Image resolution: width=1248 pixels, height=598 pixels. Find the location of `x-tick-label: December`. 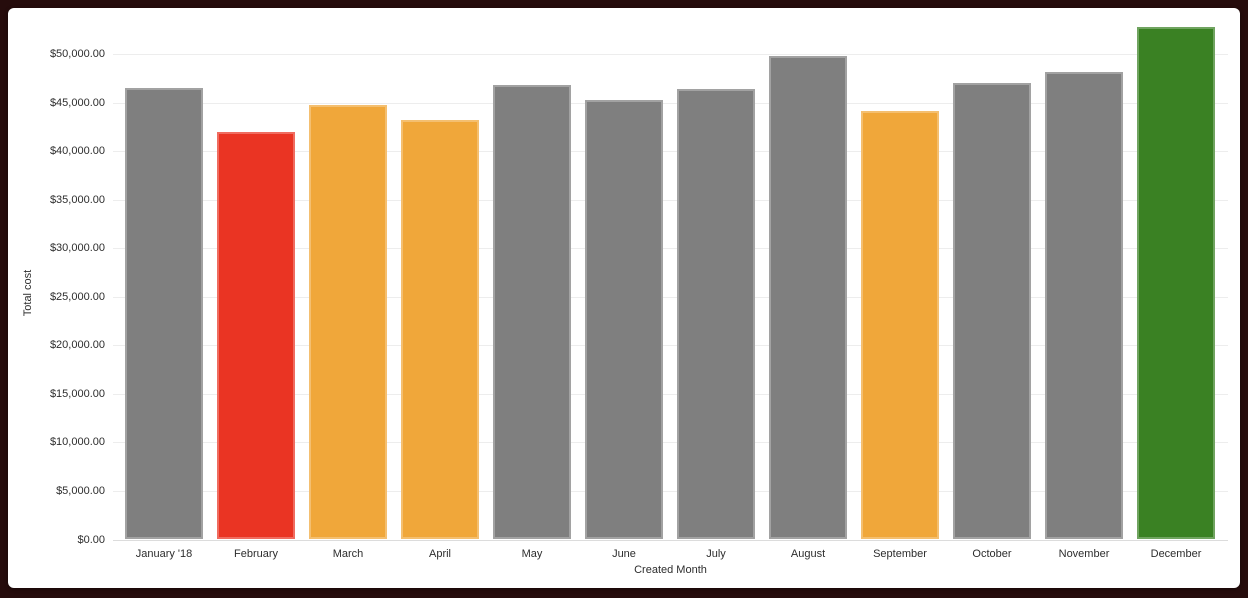

x-tick-label: December is located at coordinates (1176, 554).